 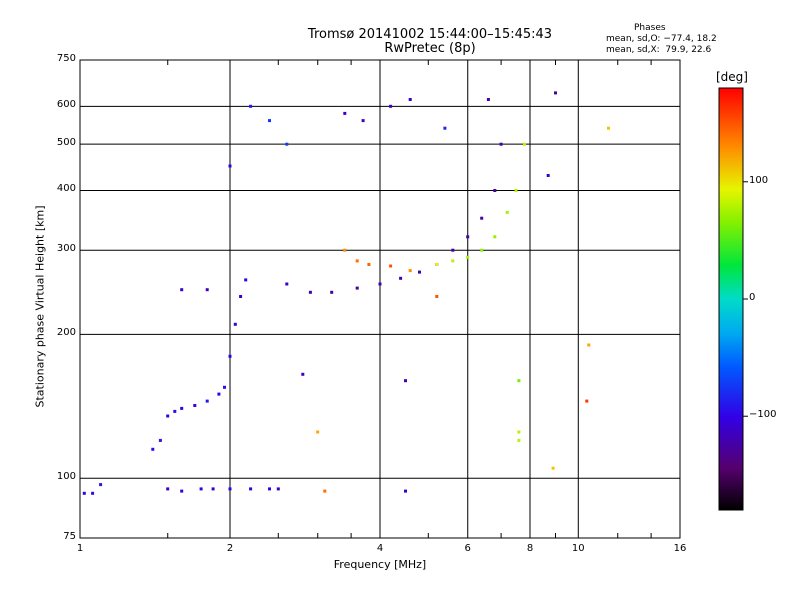 I want to click on phases-o-stats: mean, sd,O: −77.4, 18.2, so click(x=661, y=39).